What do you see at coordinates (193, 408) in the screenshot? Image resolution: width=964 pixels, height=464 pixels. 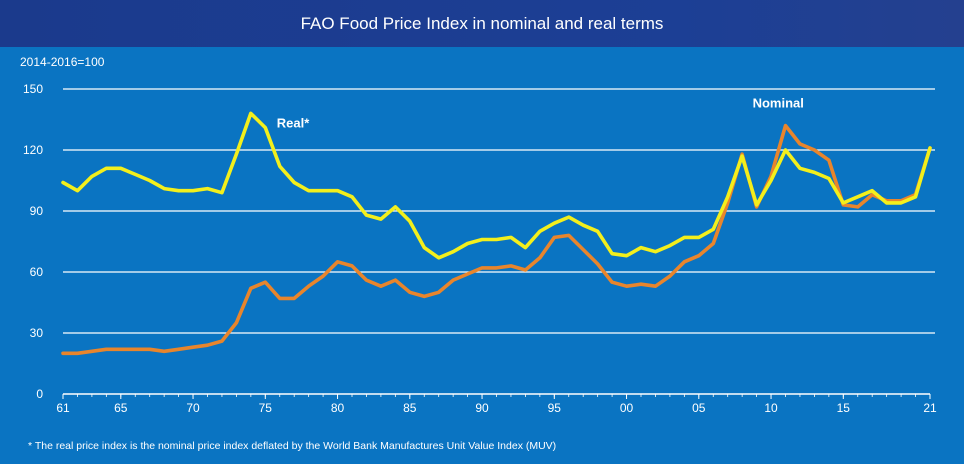 I see `x-tick-label: 70` at bounding box center [193, 408].